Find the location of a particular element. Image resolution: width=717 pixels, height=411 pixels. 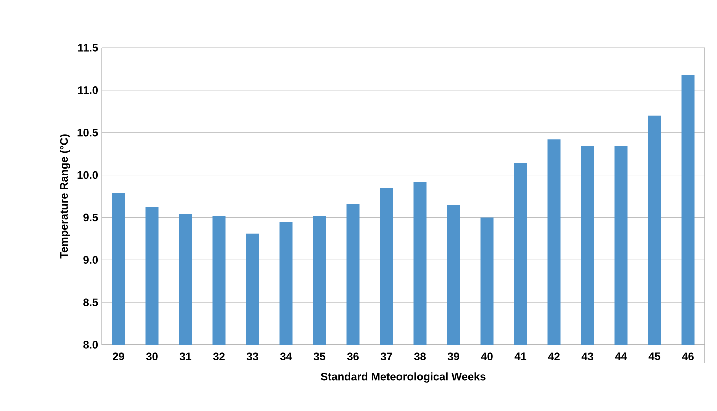

x-tick-label: 40 is located at coordinates (487, 356).